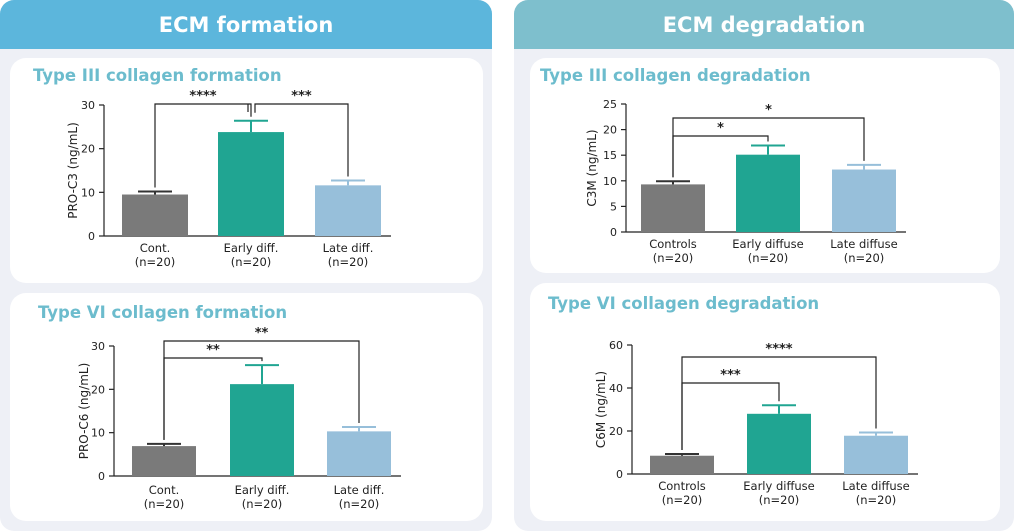  I want to click on significance-label-0: ****, so click(202, 96).